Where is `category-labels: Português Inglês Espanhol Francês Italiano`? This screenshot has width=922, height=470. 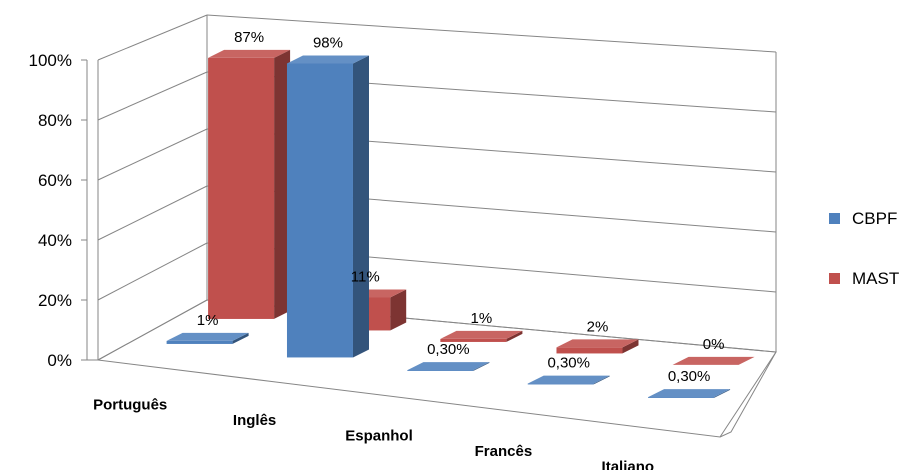
category-labels: Português Inglês Espanhol Francês Italiano is located at coordinates (373, 433).